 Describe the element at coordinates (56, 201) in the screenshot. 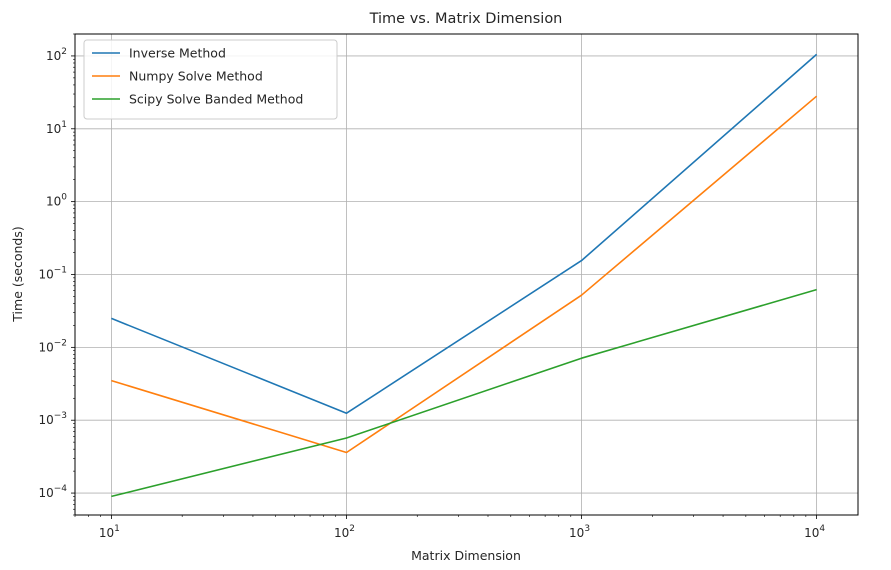

I see `y-tick-label: 10⁰` at that location.